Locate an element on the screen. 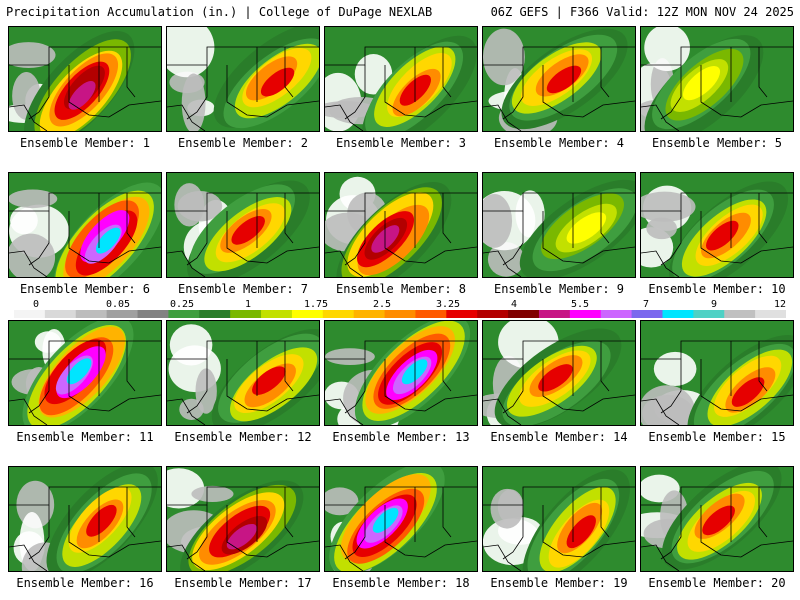 The width and height of the screenshot is (800, 600). ensemble-panel: Ensemble Member: 5 is located at coordinates (717, 88).